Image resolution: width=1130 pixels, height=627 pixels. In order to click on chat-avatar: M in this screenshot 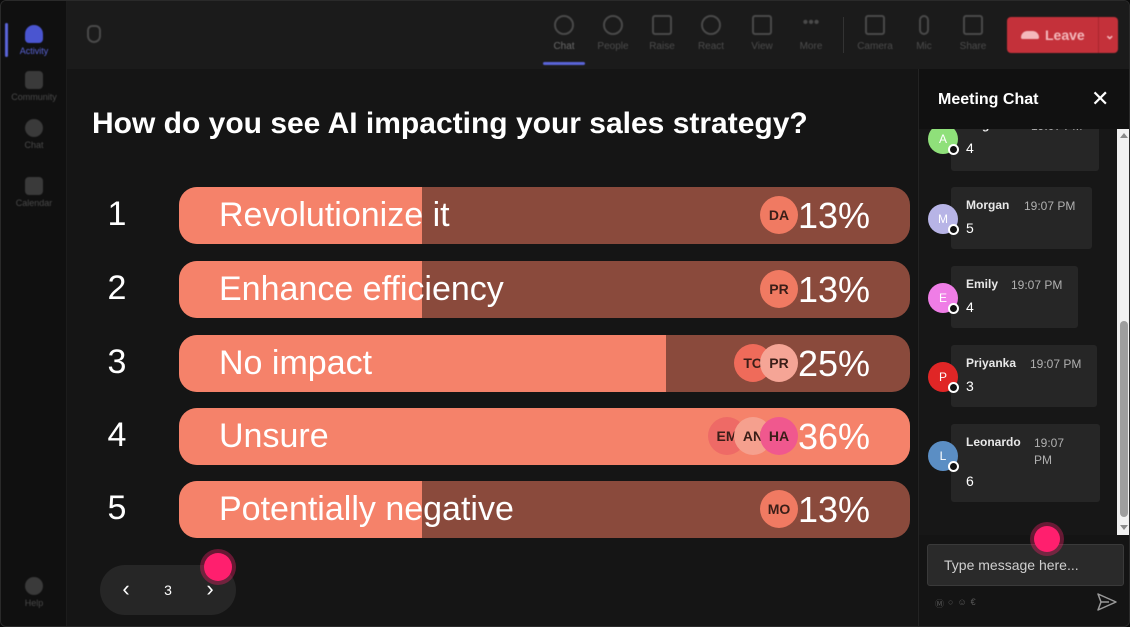, I will do `click(943, 219)`.